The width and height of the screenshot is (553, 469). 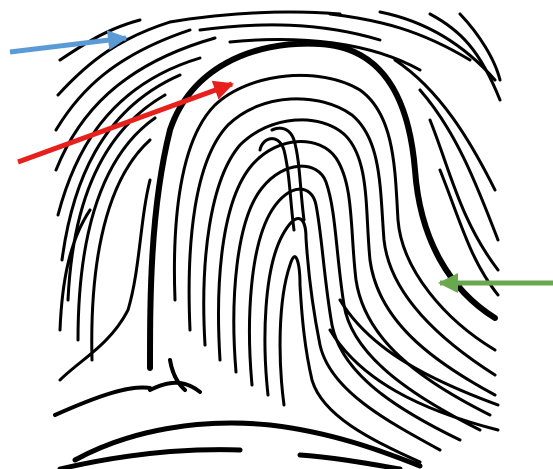 I want to click on delta-ridges, so click(x=127, y=387).